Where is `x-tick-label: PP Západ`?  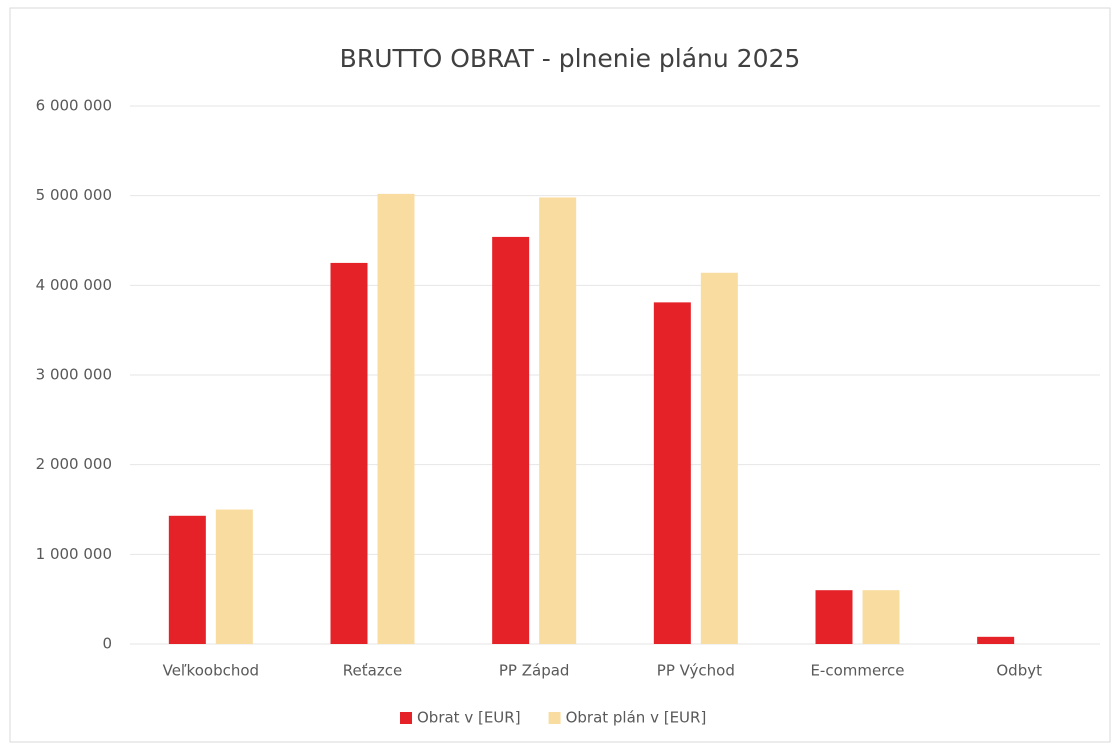 x-tick-label: PP Západ is located at coordinates (534, 671).